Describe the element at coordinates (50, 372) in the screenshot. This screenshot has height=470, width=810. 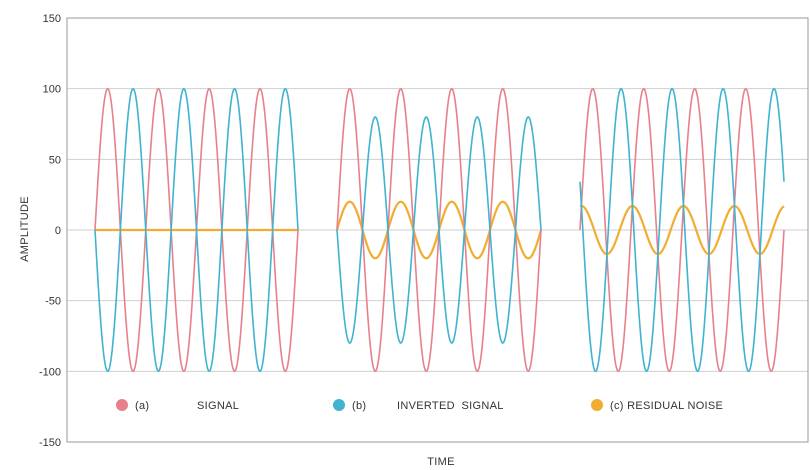
I see `y-tick-label: -100` at that location.